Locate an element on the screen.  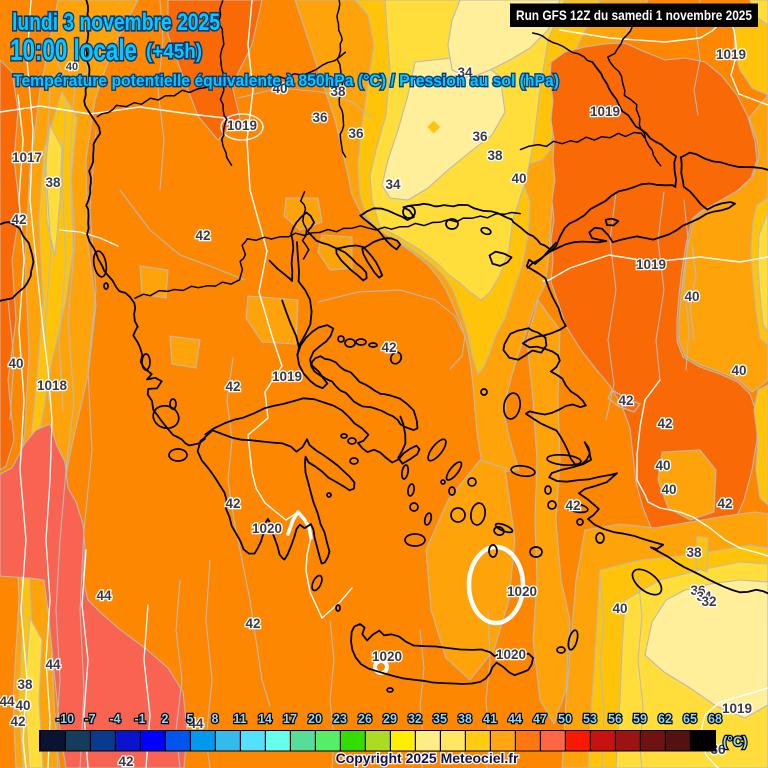
svg-text: 50 is located at coordinates (565, 719).